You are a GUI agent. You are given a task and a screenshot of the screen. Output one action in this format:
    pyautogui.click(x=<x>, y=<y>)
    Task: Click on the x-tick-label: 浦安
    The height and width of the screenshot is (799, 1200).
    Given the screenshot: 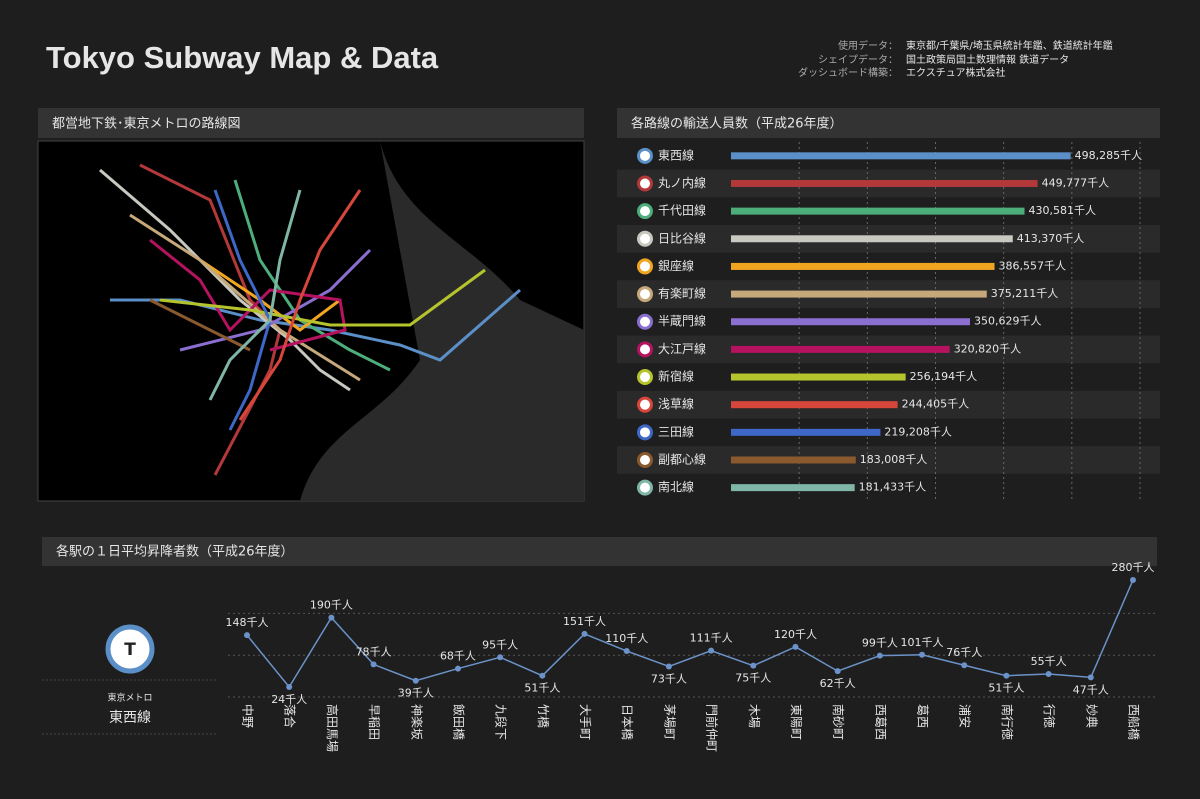 What is the action you would take?
    pyautogui.click(x=965, y=716)
    